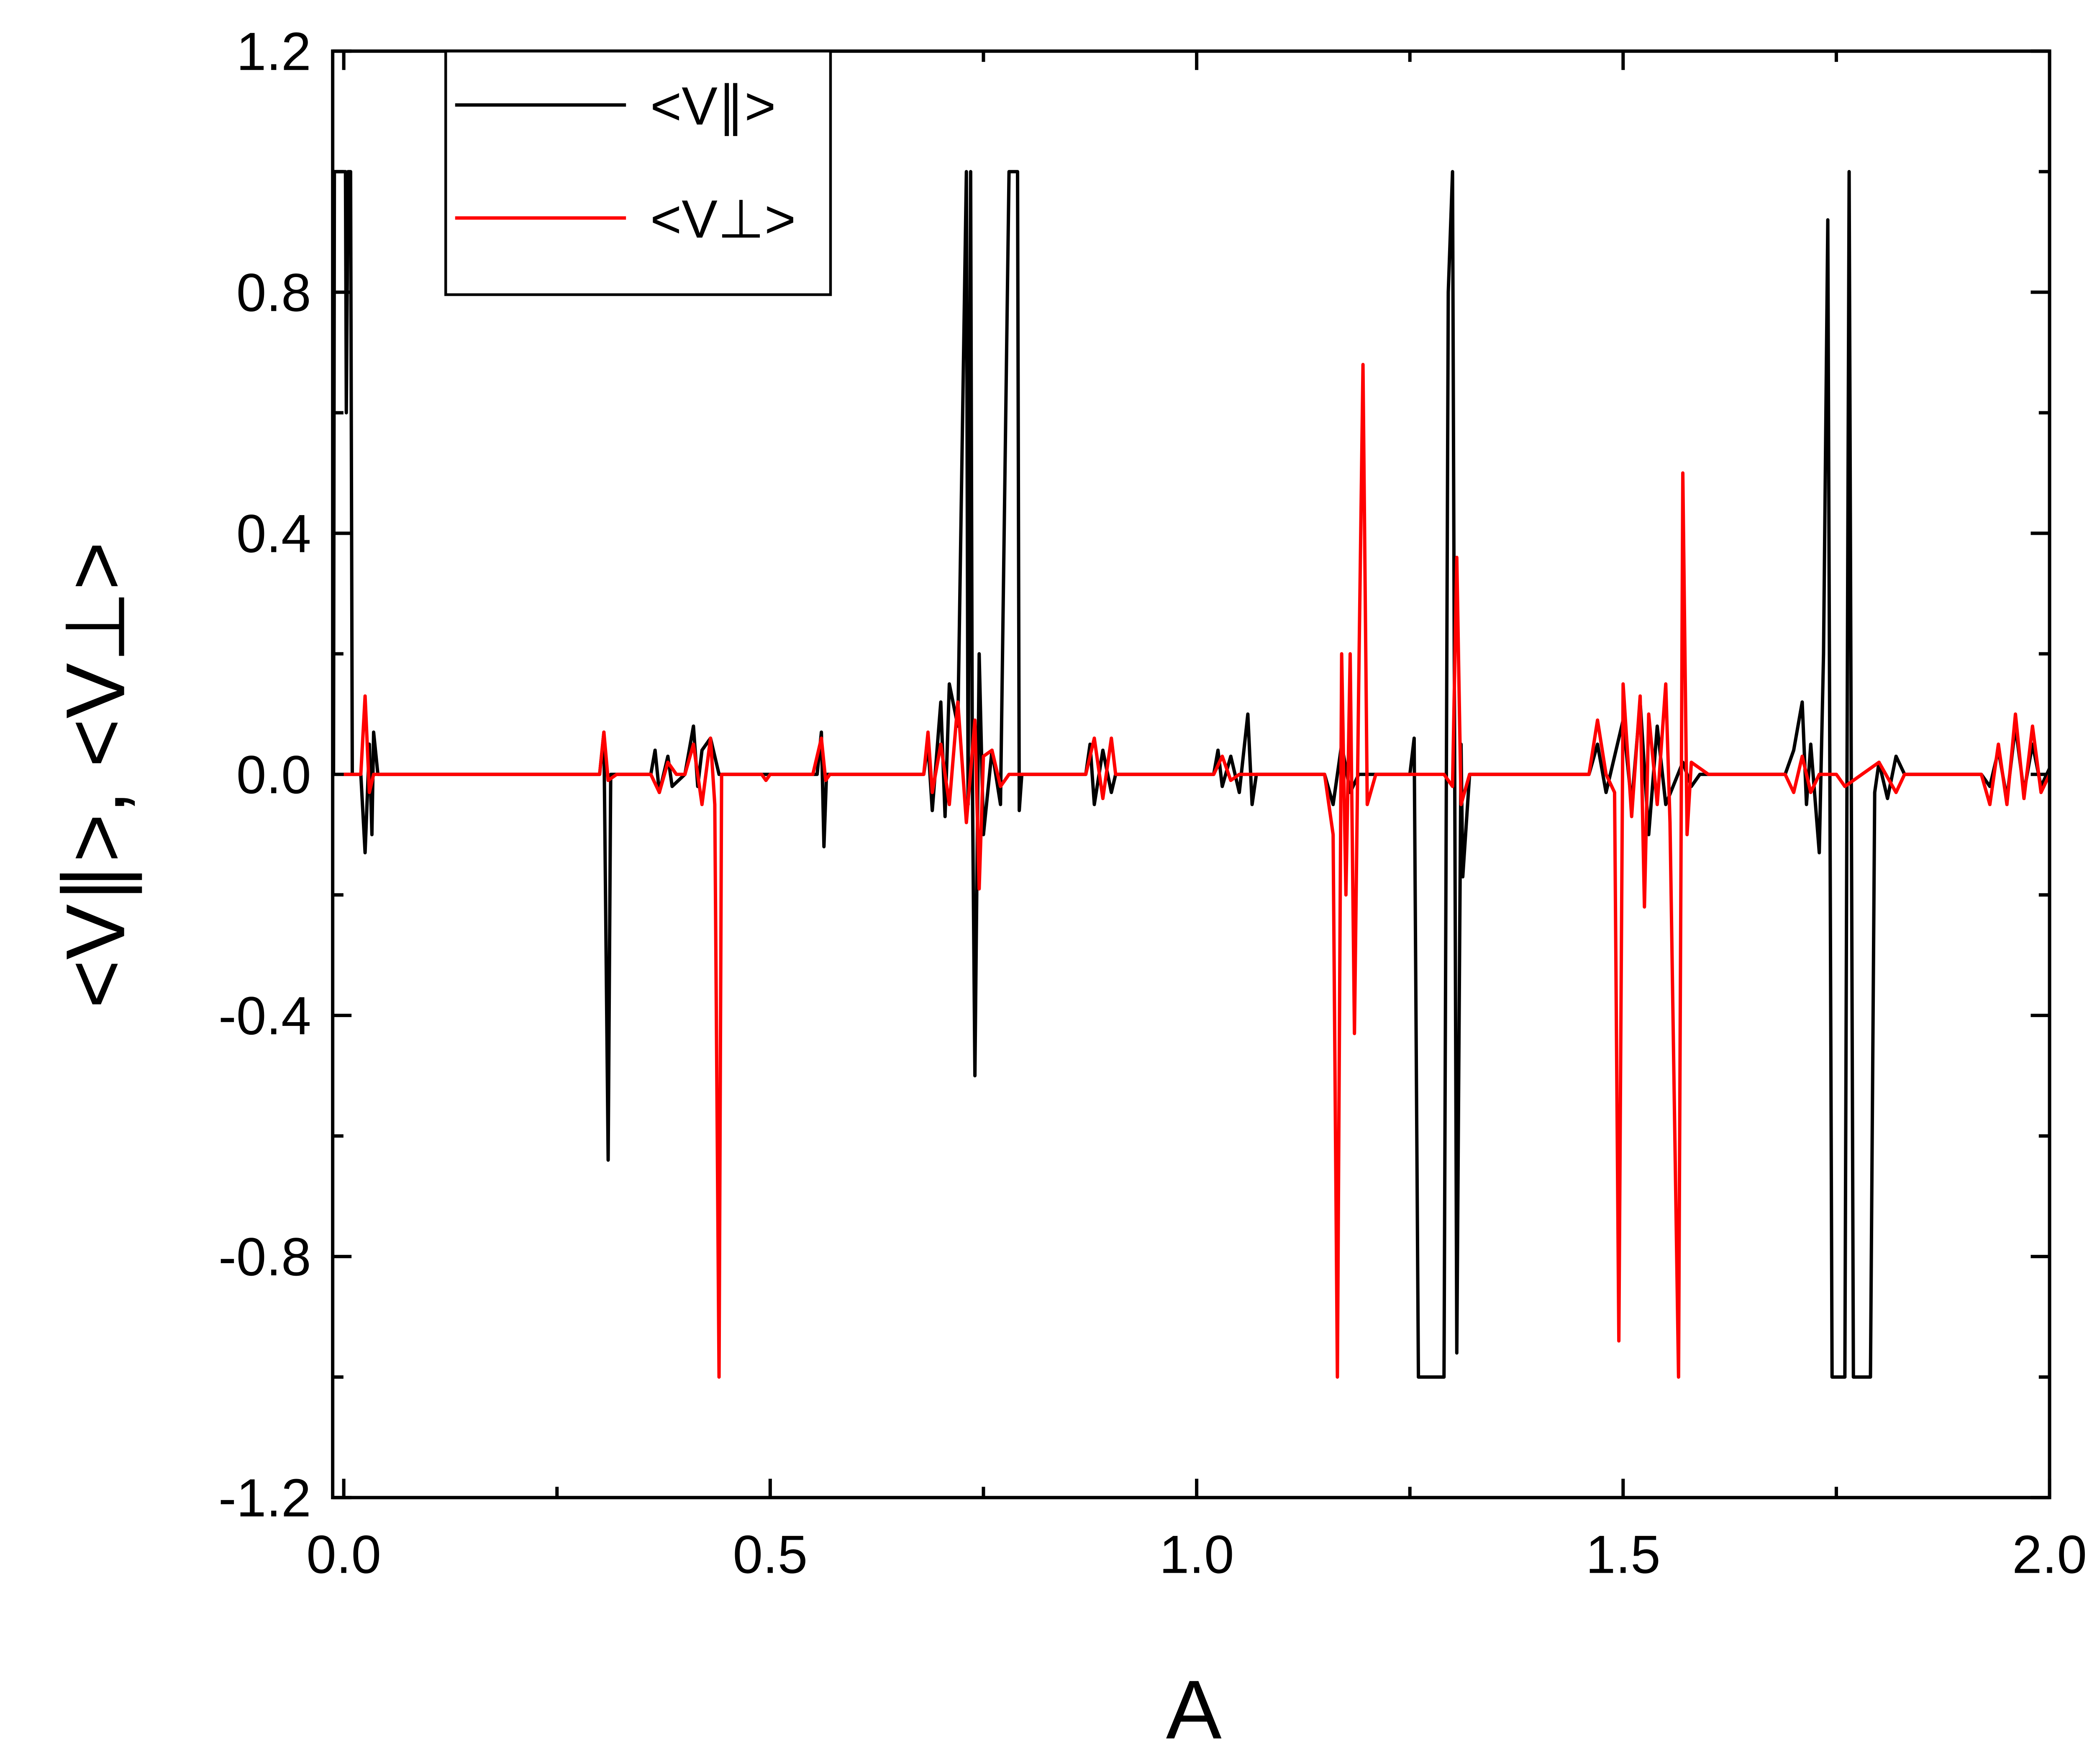 Image resolution: width=2092 pixels, height=1764 pixels. I want to click on x-tick-label: 2.0, so click(2049, 1555).